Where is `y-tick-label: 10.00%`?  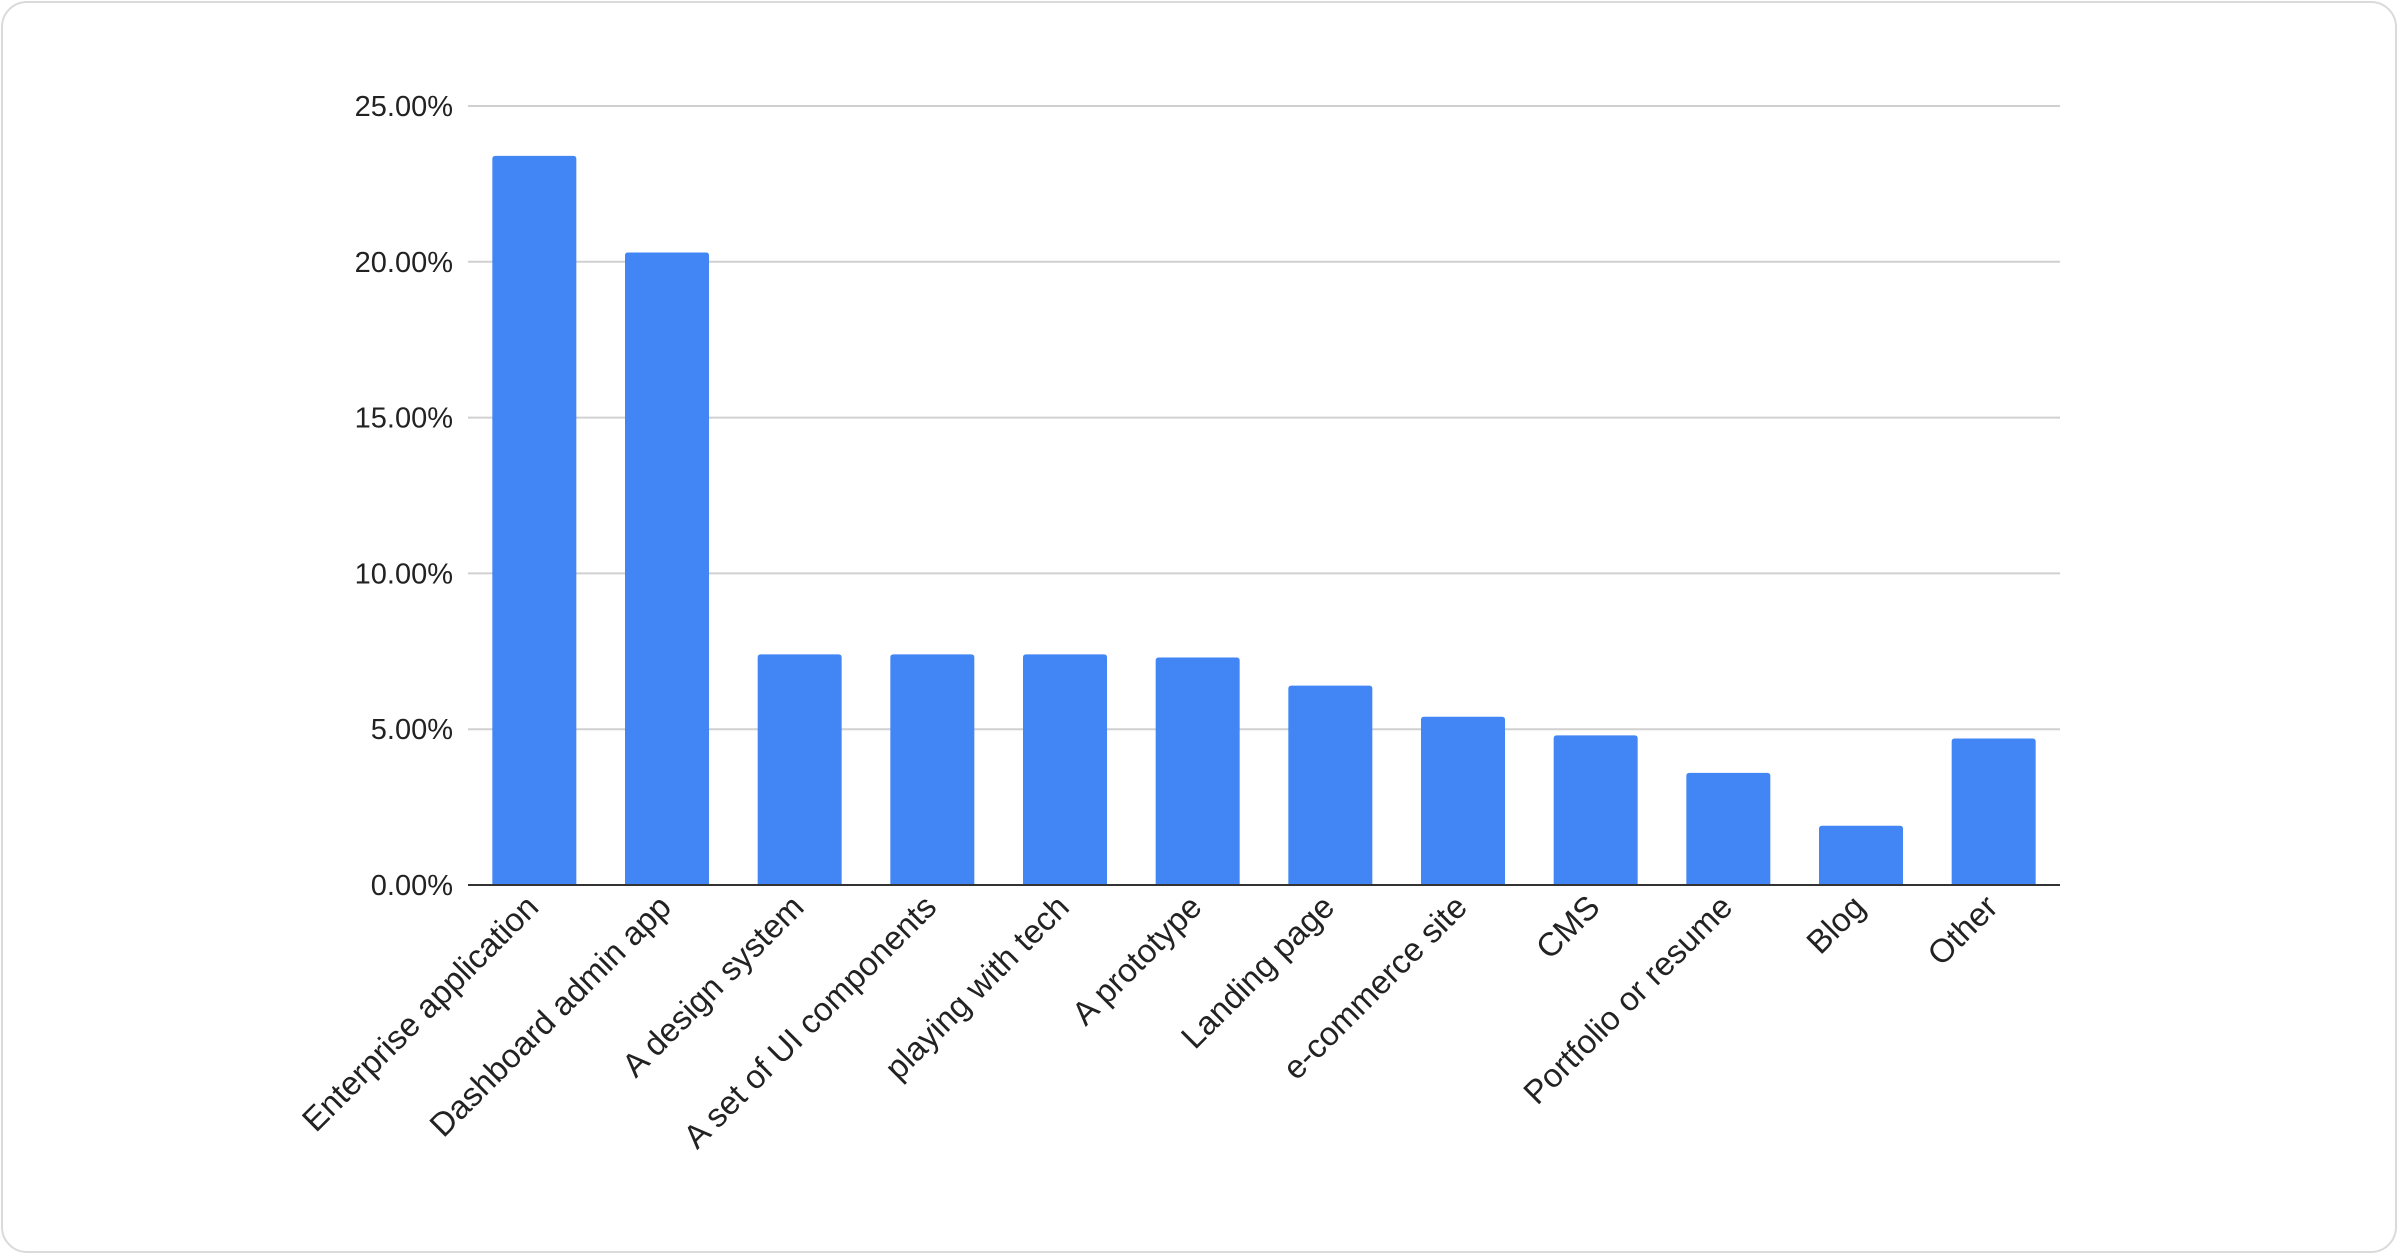
y-tick-label: 10.00% is located at coordinates (404, 574).